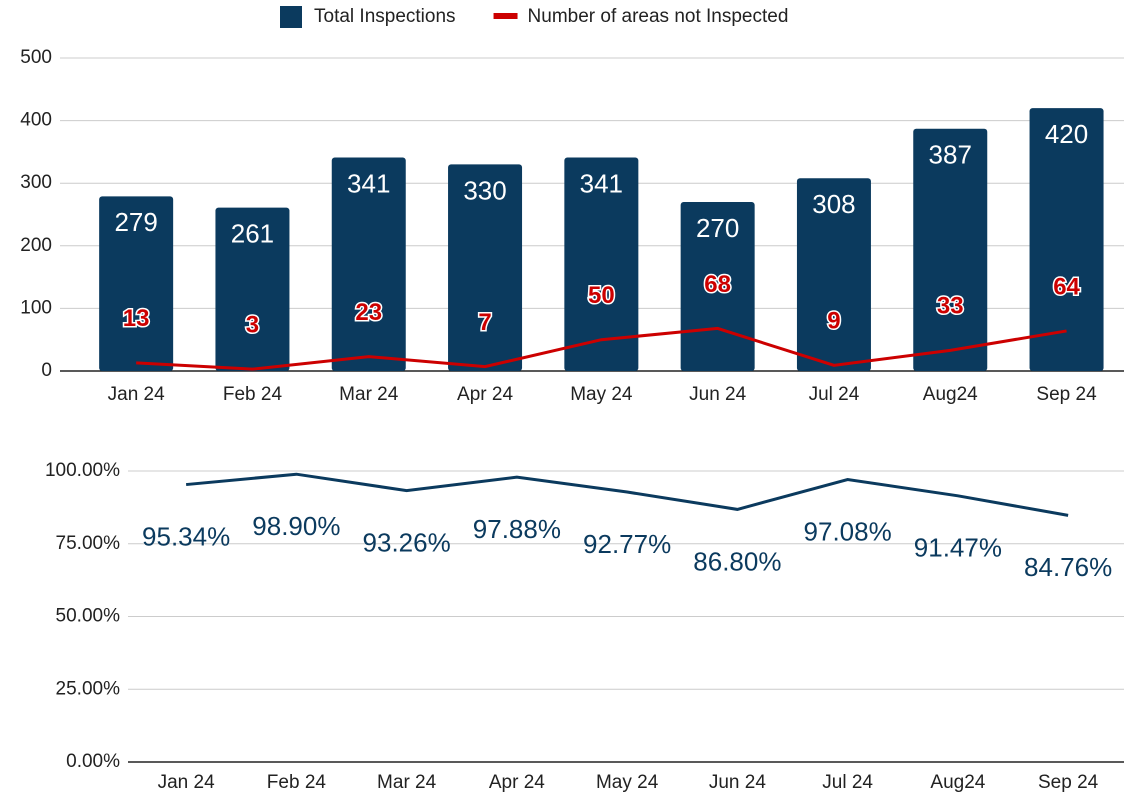 The height and width of the screenshot is (799, 1138). I want to click on data-label: 3, so click(252, 324).